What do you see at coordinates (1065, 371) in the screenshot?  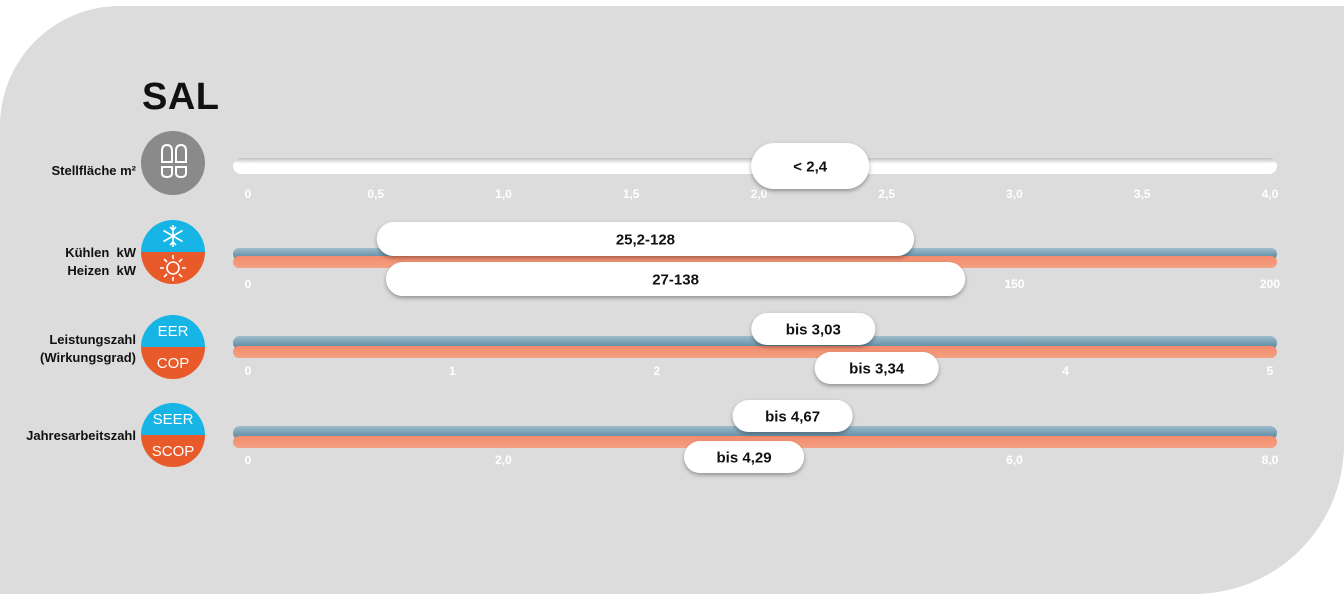 I see `eer-cop-tick-4: 4` at bounding box center [1065, 371].